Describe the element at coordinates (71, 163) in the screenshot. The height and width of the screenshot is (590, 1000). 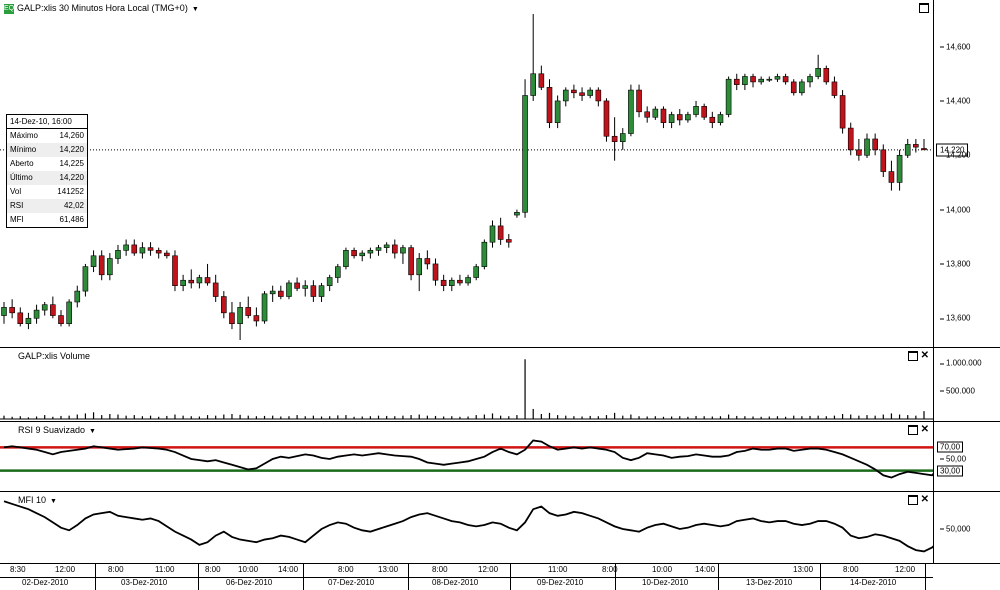
I see `info-row-value: 14,225` at that location.